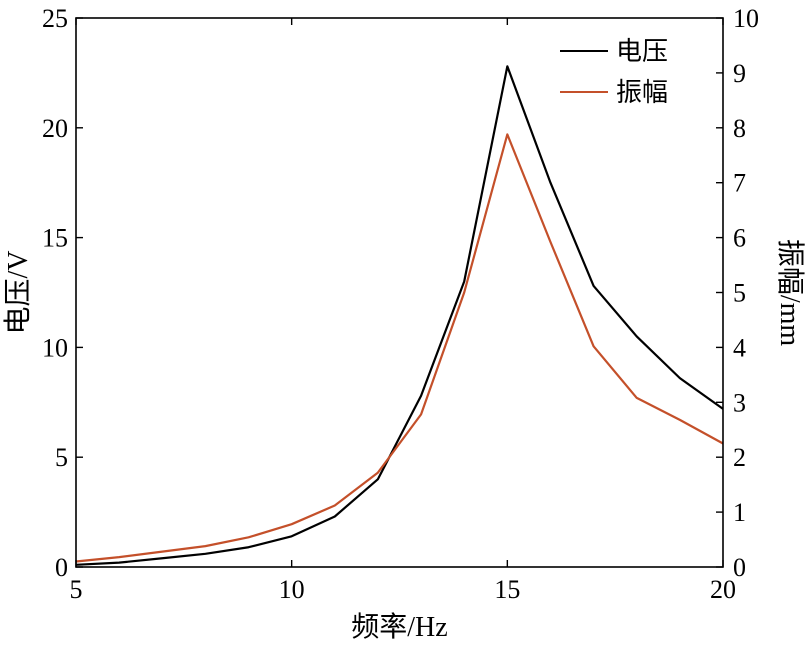  What do you see at coordinates (642, 51) in the screenshot?
I see `legend-label-voltage: 电压` at bounding box center [642, 51].